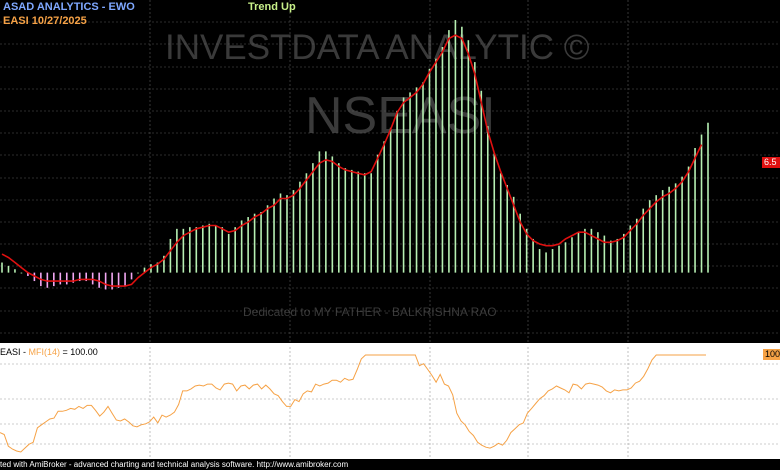 This screenshot has height=470, width=780. Describe the element at coordinates (771, 354) in the screenshot. I see `mfi-last-value-tag: 100` at that location.